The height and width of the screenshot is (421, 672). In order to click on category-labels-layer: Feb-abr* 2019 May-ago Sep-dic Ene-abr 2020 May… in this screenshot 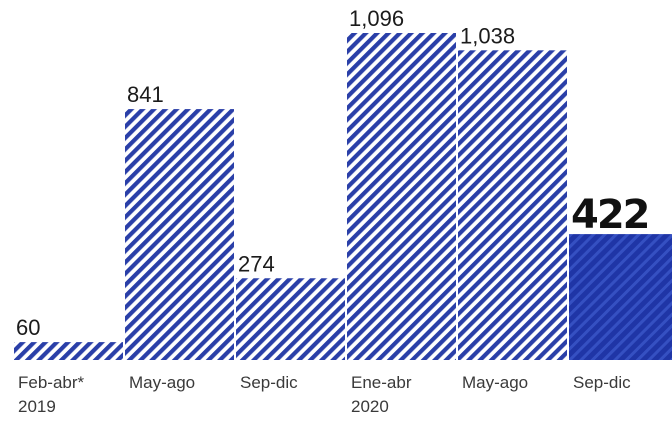, I will do `click(324, 394)`.